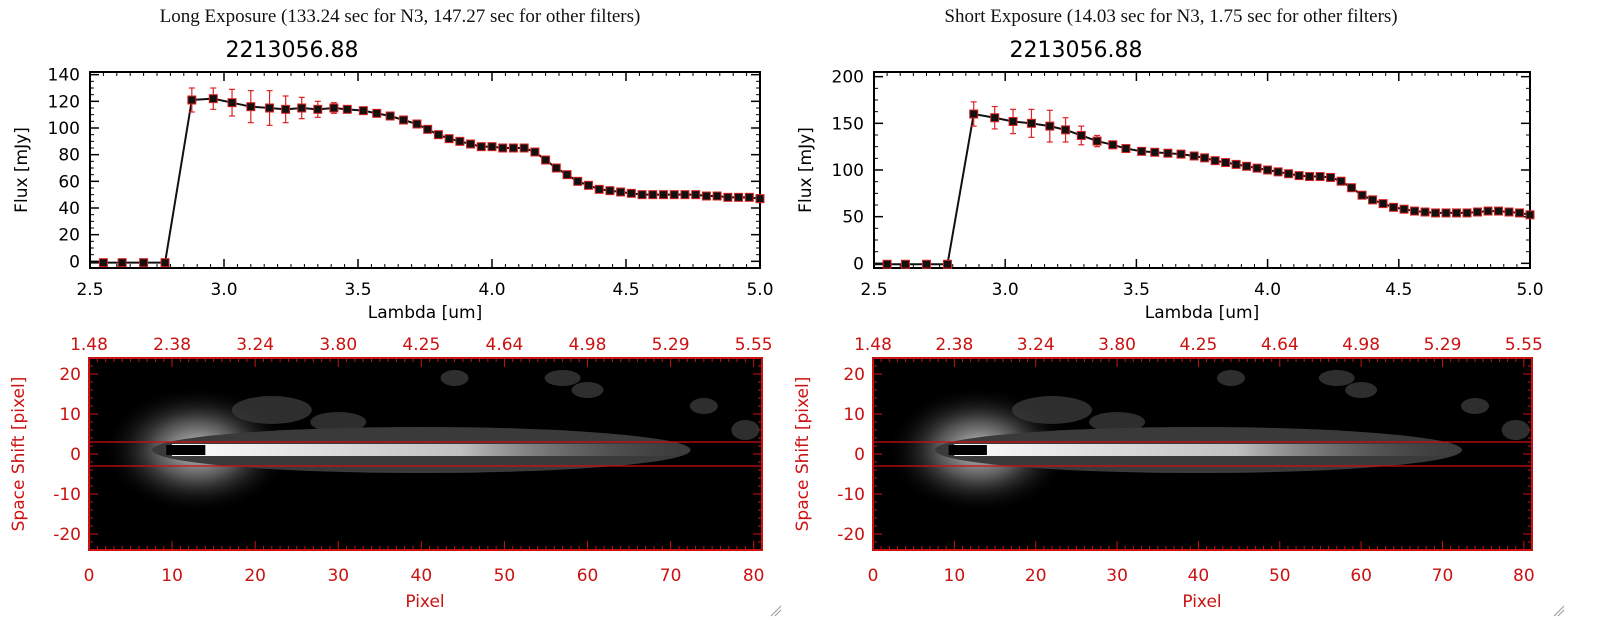 The image size is (1600, 630). What do you see at coordinates (1201, 602) in the screenshot?
I see `pixel-axis-label: Pixel` at bounding box center [1201, 602].